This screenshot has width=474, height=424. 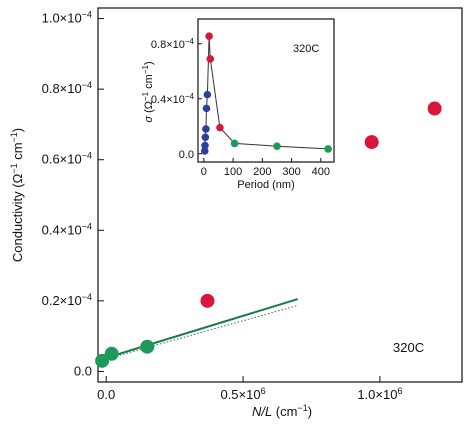 I want to click on main-x-axis-label: N/L (cm−1), so click(x=282, y=411).